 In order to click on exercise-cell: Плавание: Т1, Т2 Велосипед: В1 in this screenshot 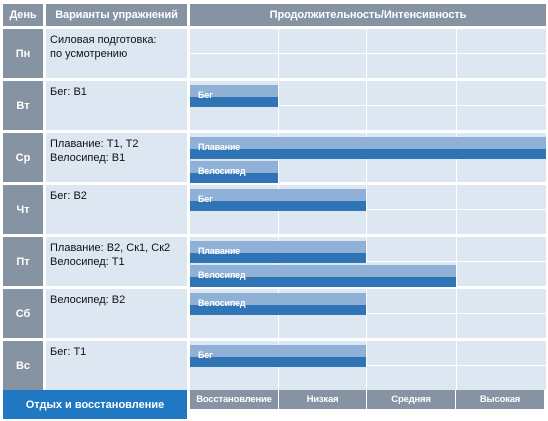, I will do `click(116, 157)`.